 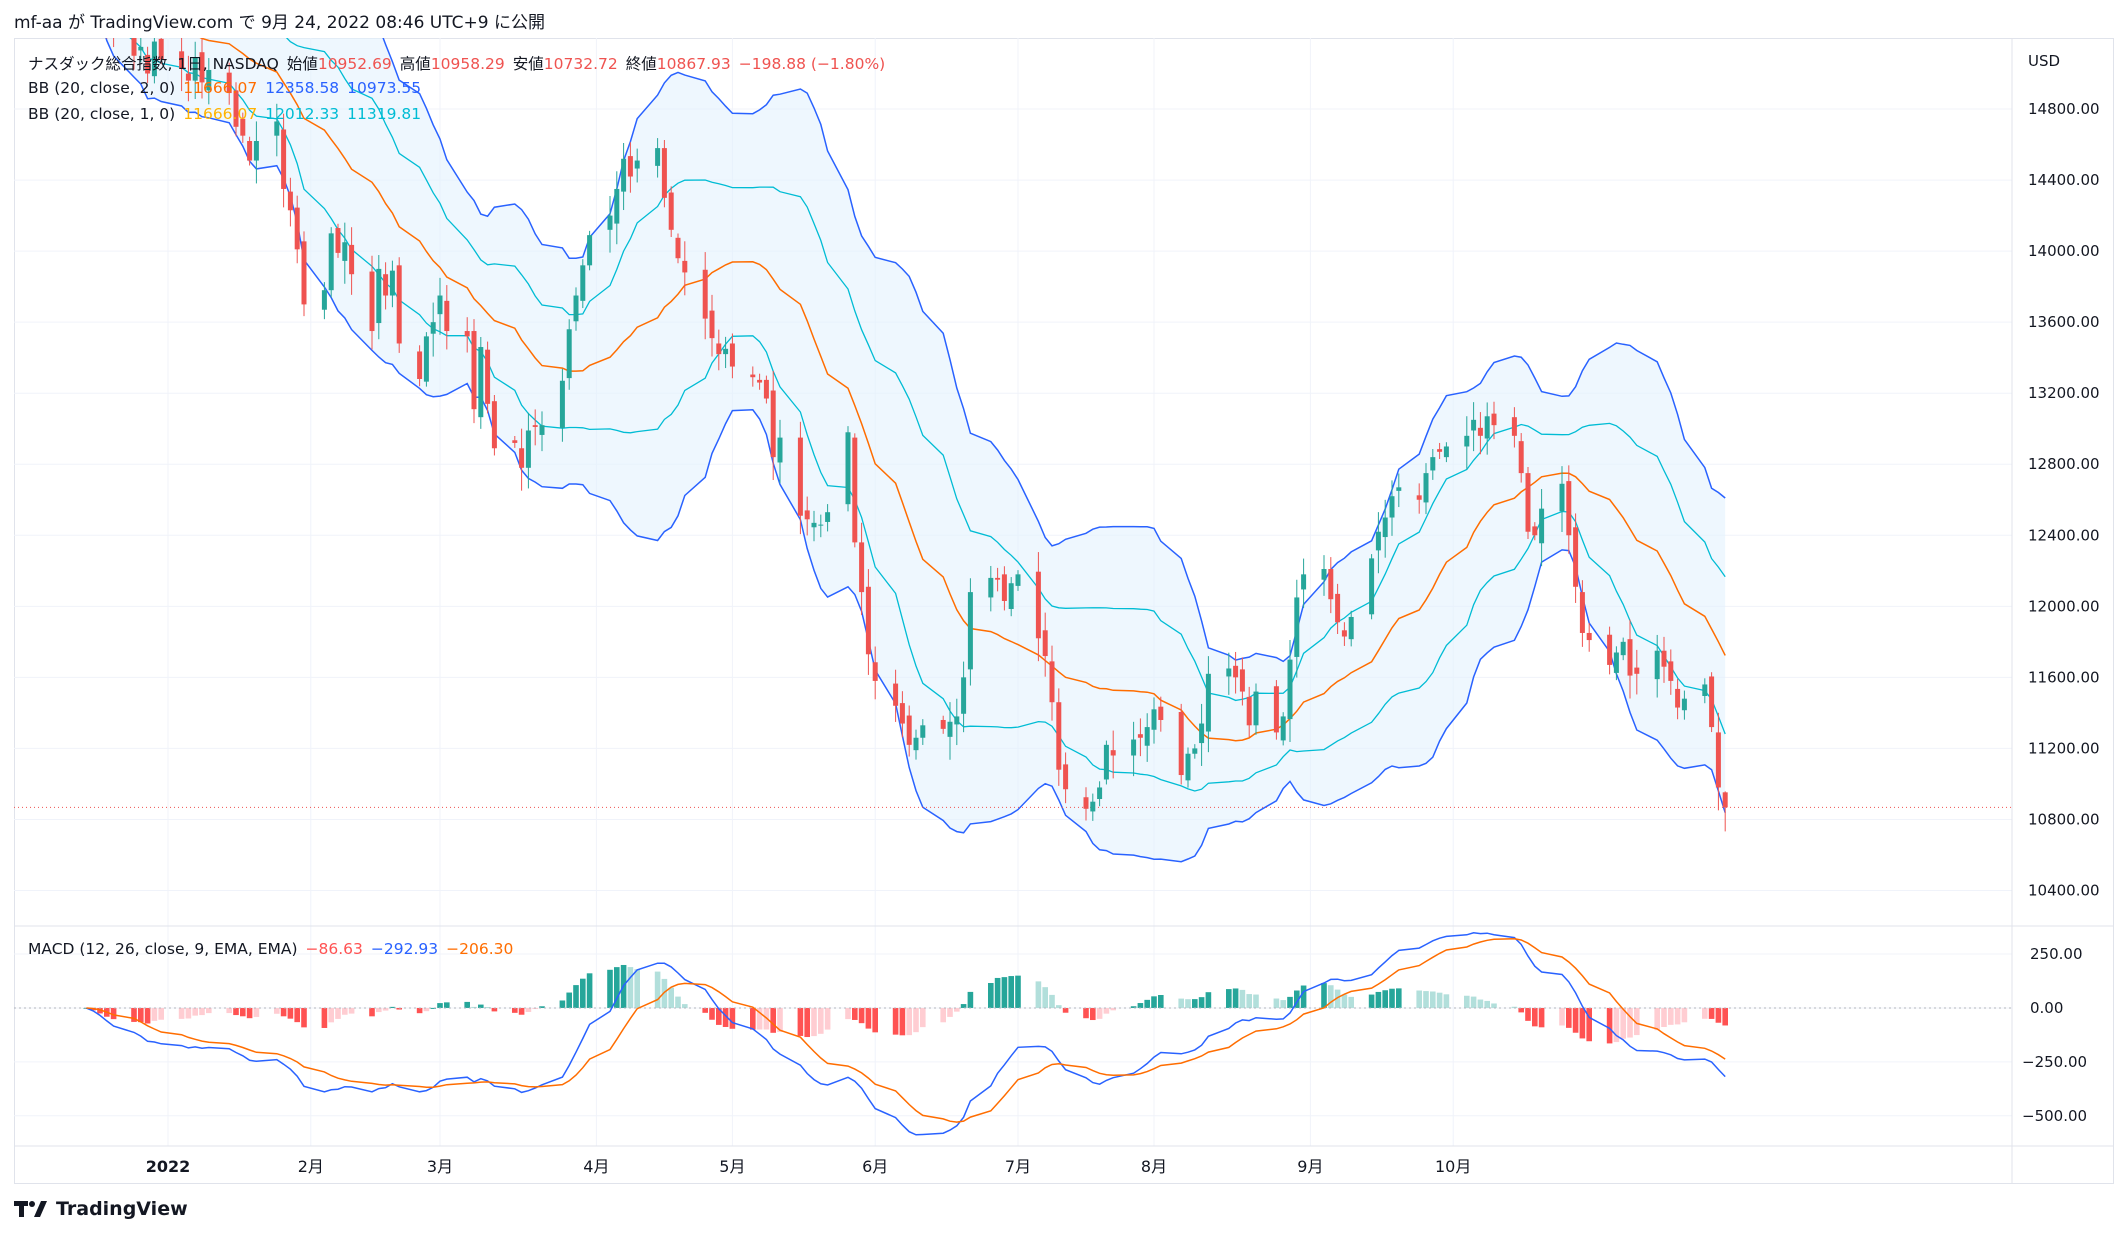 What do you see at coordinates (2064, 322) in the screenshot?
I see `price-tick-label: 13600.00` at bounding box center [2064, 322].